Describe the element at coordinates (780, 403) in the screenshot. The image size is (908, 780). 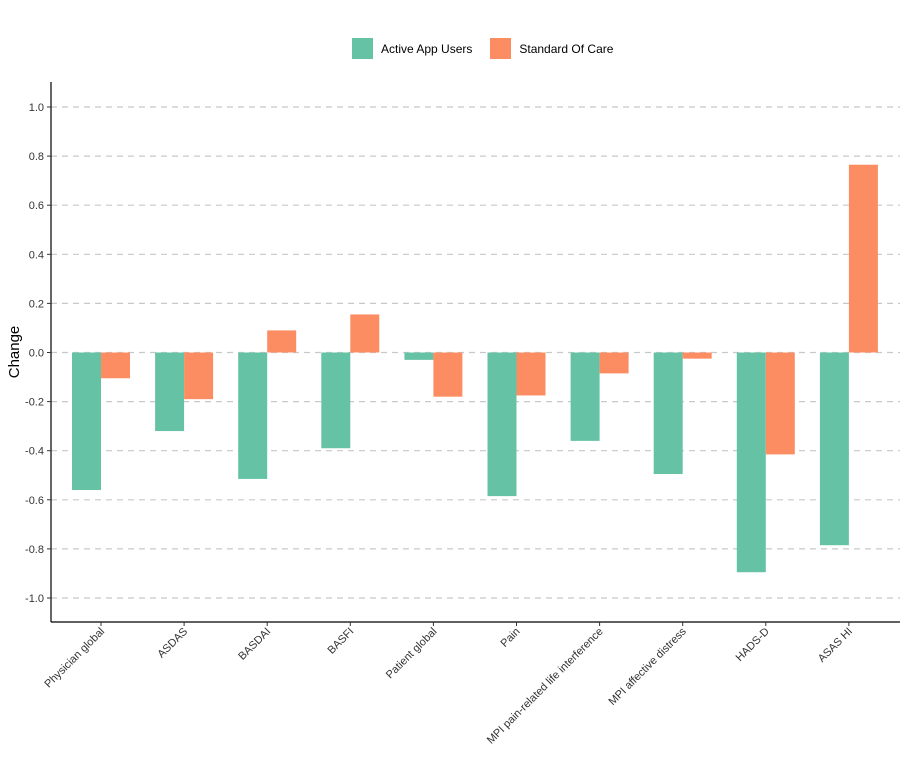
I see `bar-standard-of-care-hads-d` at that location.